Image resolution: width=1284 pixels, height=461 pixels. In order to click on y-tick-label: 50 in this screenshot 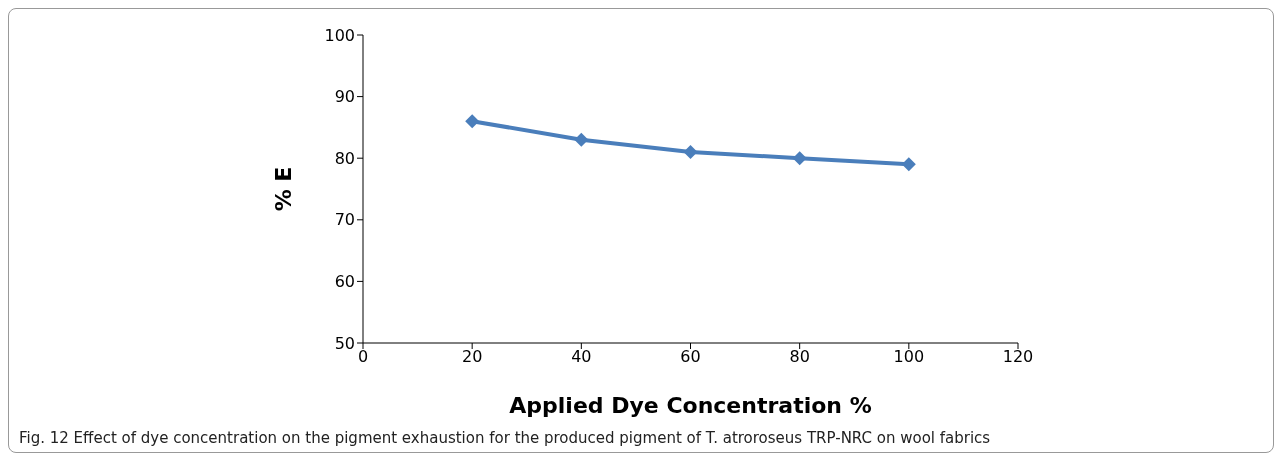, I will do `click(344, 343)`.